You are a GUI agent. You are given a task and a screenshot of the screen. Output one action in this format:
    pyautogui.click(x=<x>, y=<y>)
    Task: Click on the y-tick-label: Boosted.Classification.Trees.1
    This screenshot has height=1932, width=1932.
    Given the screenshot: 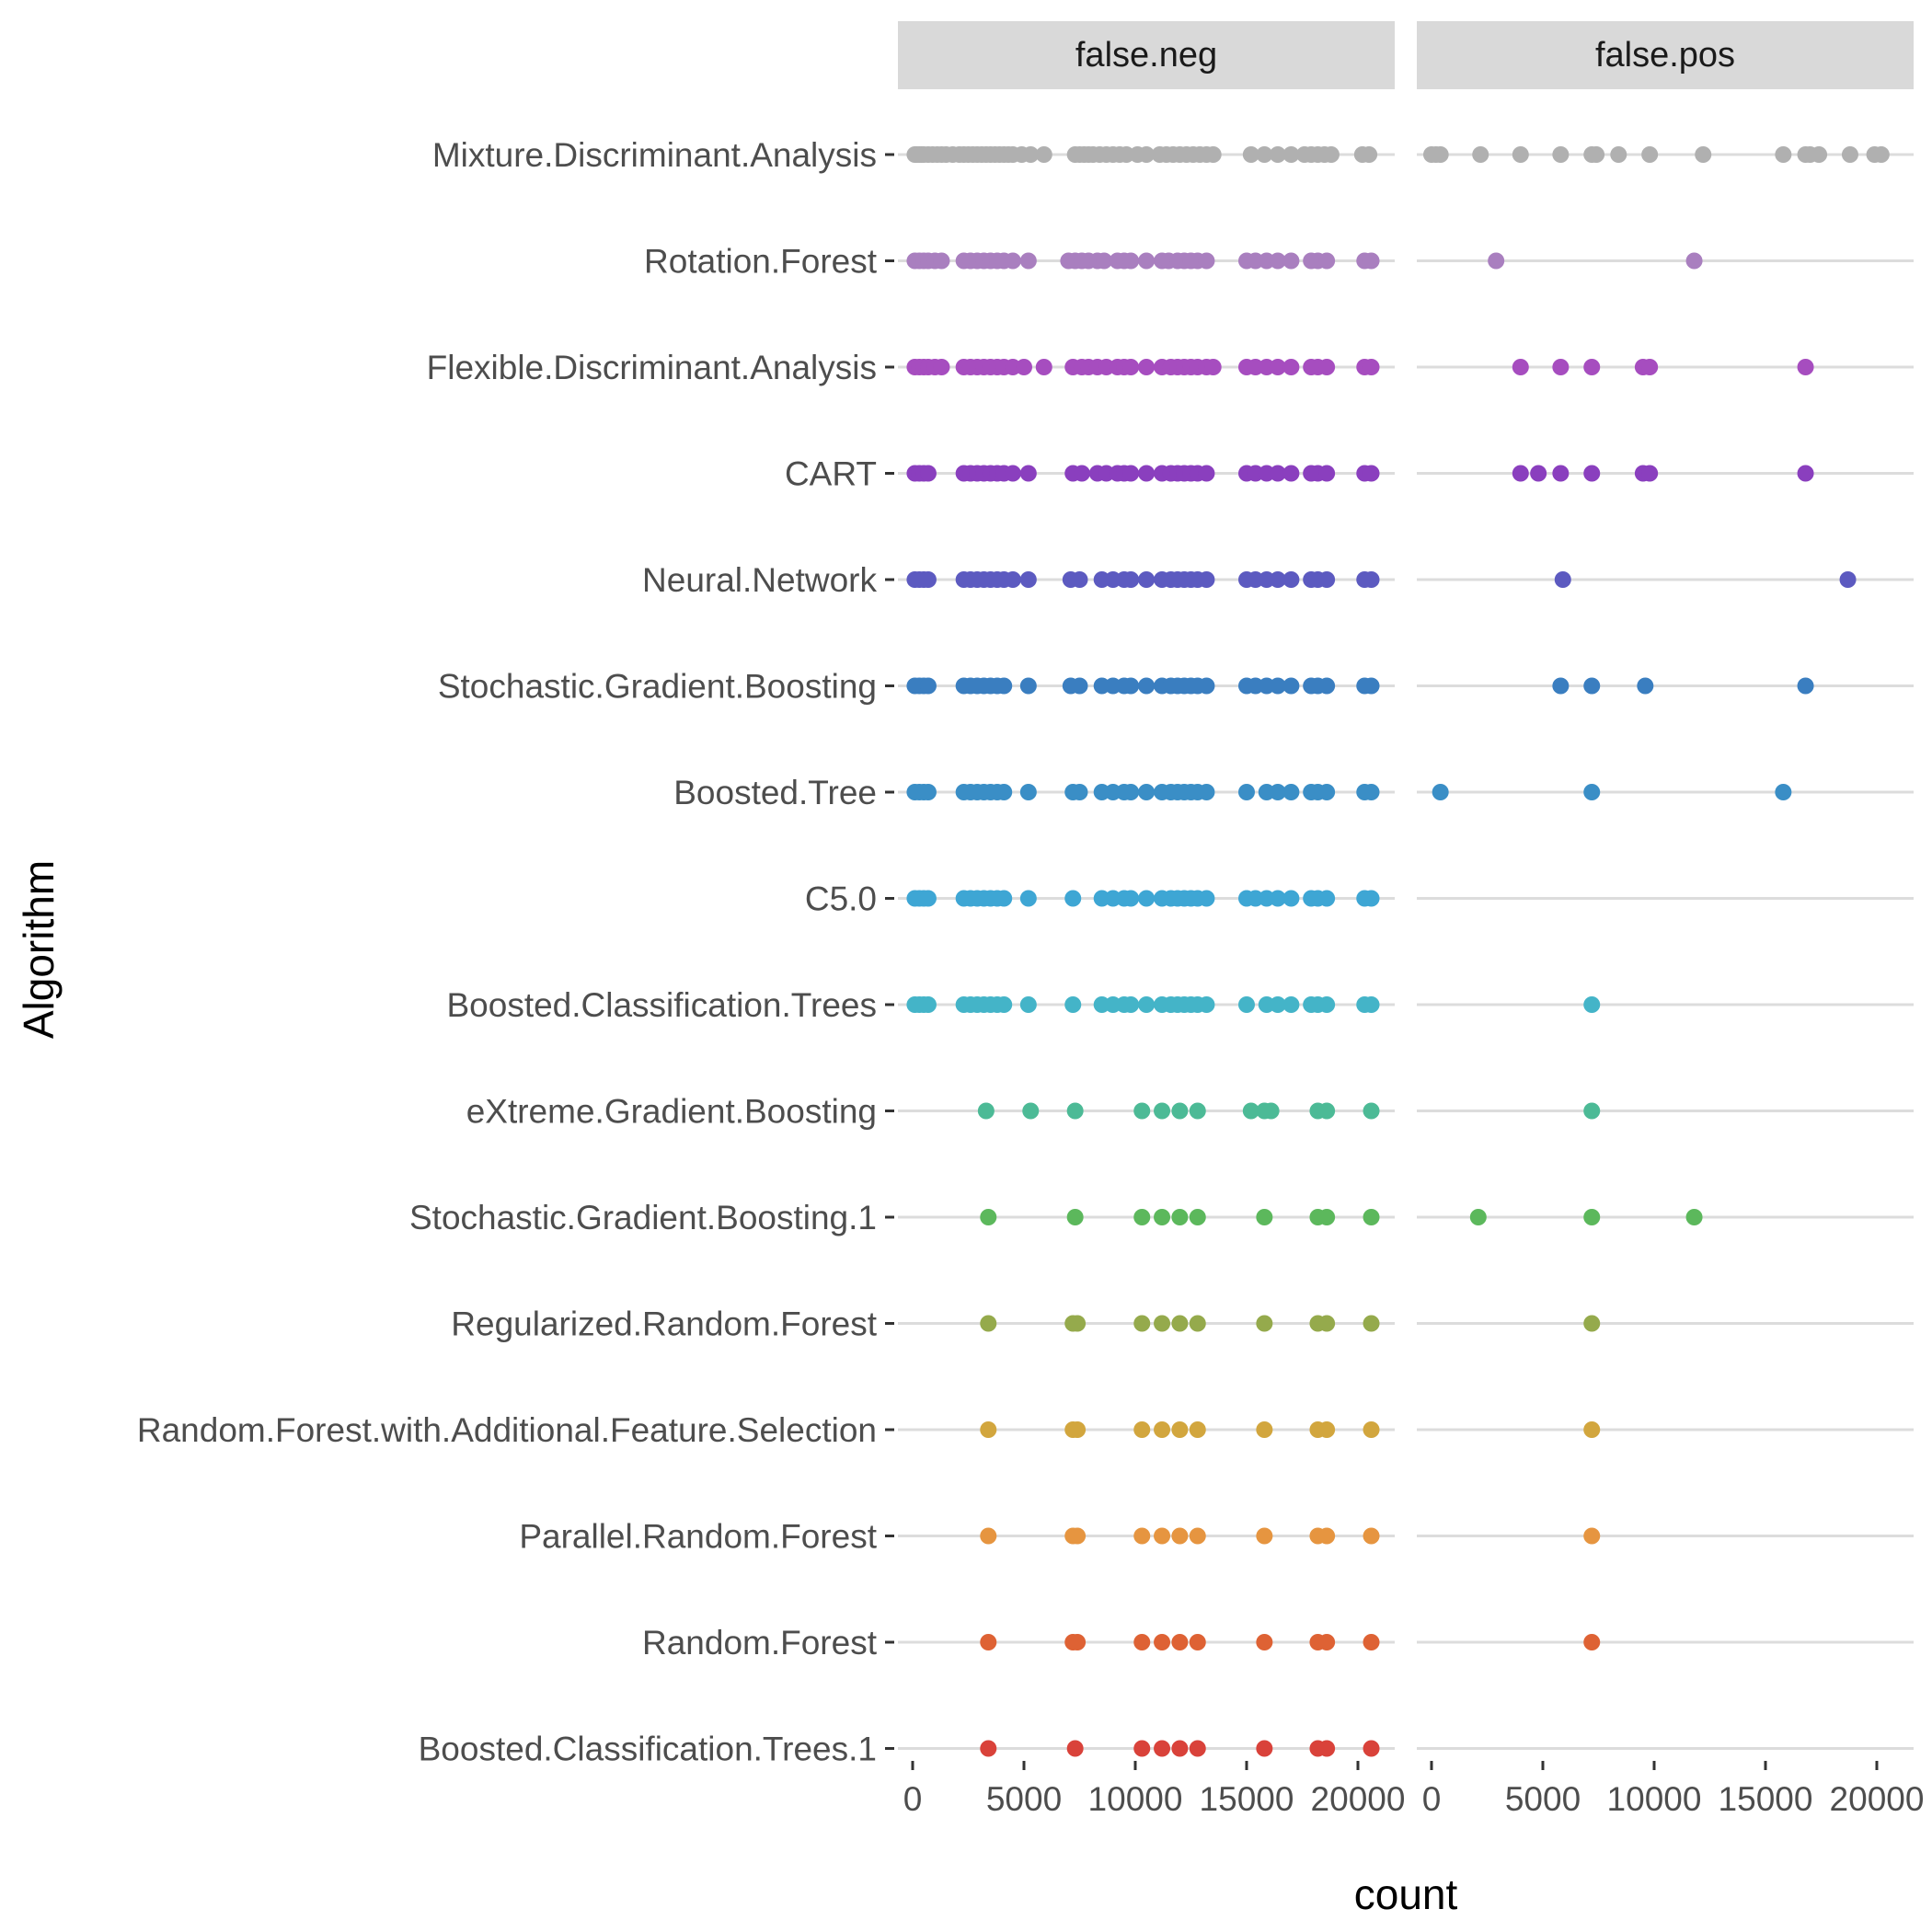 What is the action you would take?
    pyautogui.click(x=648, y=1749)
    